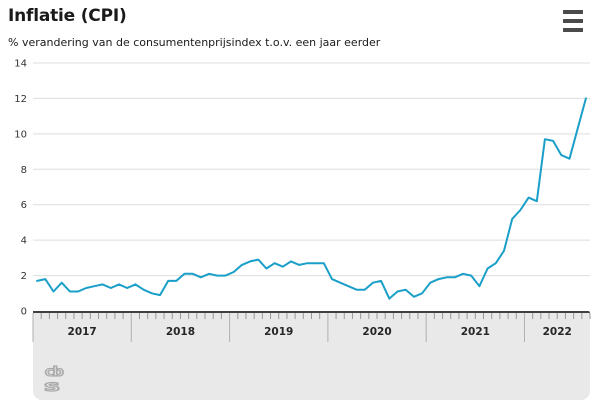 The height and width of the screenshot is (405, 600). I want to click on svg-text: s, so click(52, 385).